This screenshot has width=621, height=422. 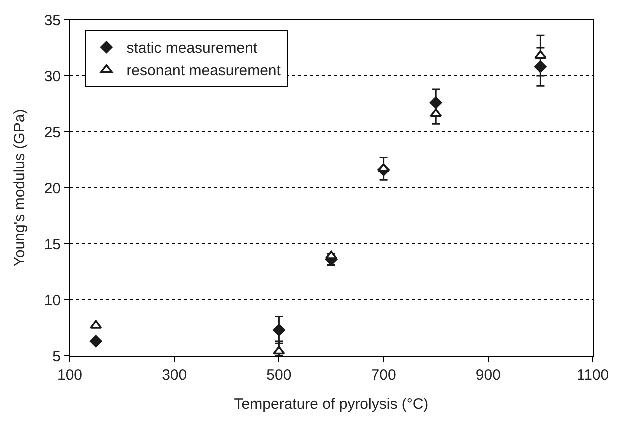 What do you see at coordinates (593, 375) in the screenshot?
I see `x-tick-label: 1100` at bounding box center [593, 375].